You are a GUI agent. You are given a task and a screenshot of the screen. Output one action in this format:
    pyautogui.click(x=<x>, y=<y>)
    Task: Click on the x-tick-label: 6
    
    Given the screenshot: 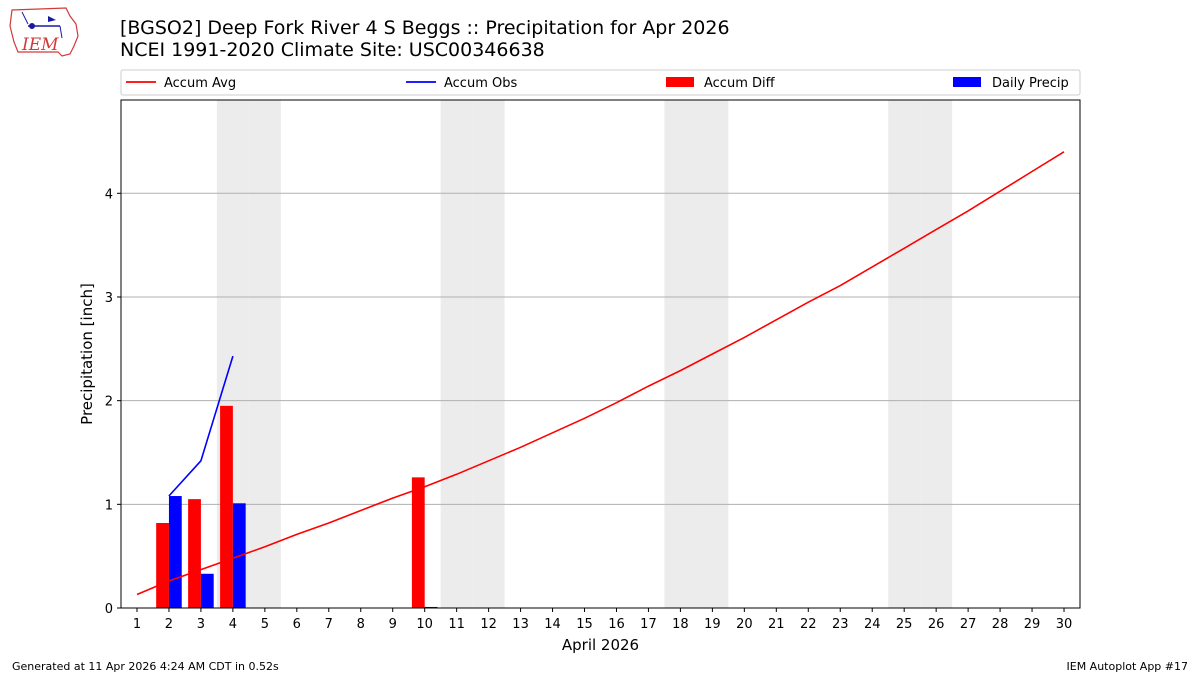 What is the action you would take?
    pyautogui.click(x=297, y=624)
    